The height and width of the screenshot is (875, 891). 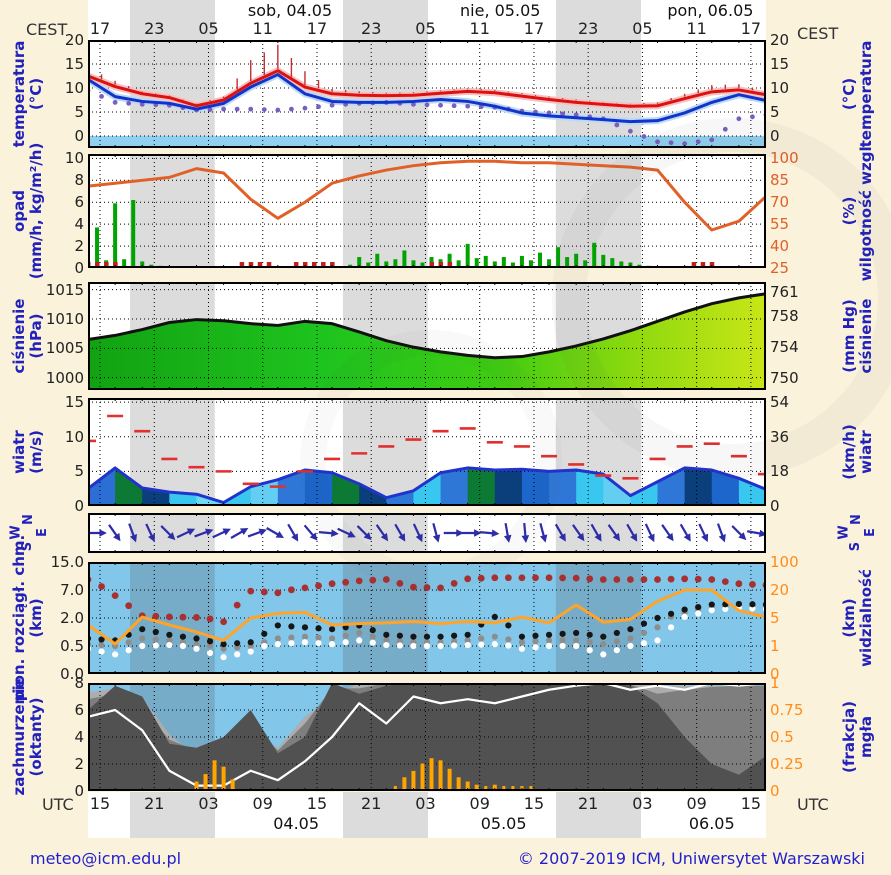 What do you see at coordinates (74, 64) in the screenshot?
I see `y-tick-label: 15` at bounding box center [74, 64].